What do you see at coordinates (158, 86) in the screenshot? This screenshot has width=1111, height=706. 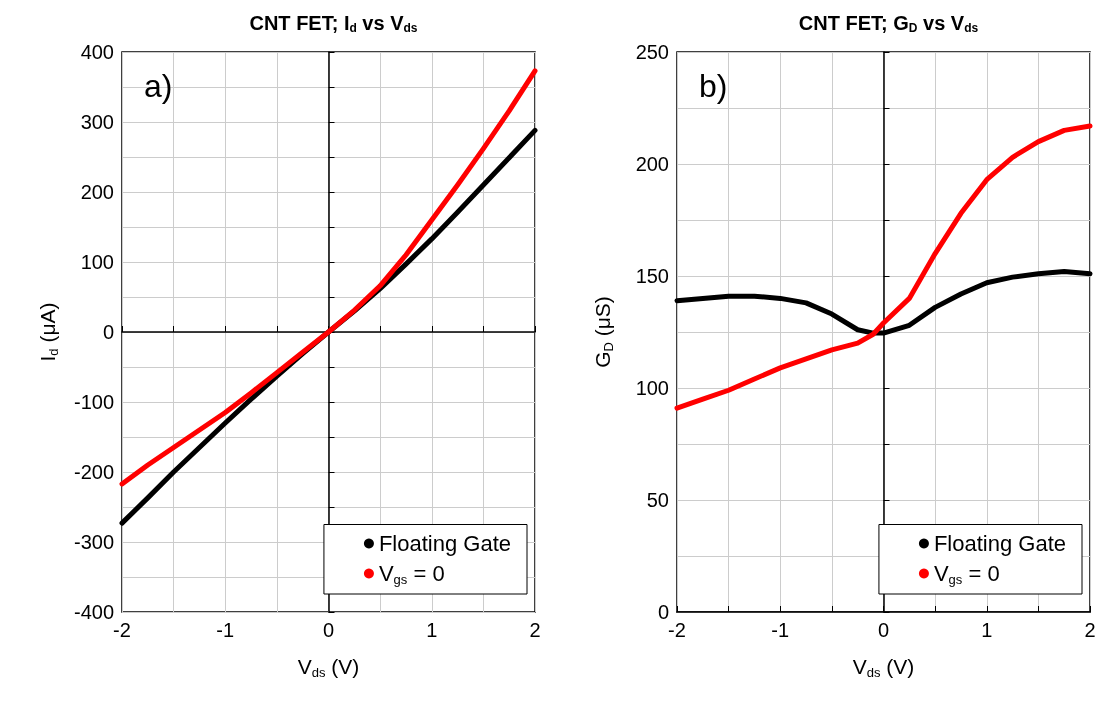 I see `annotation: a)` at bounding box center [158, 86].